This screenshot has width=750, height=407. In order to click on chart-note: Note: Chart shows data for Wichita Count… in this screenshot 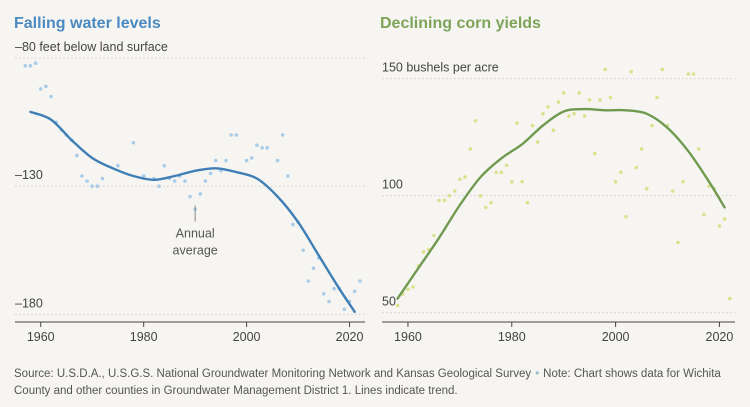, I will do `click(367, 382)`.